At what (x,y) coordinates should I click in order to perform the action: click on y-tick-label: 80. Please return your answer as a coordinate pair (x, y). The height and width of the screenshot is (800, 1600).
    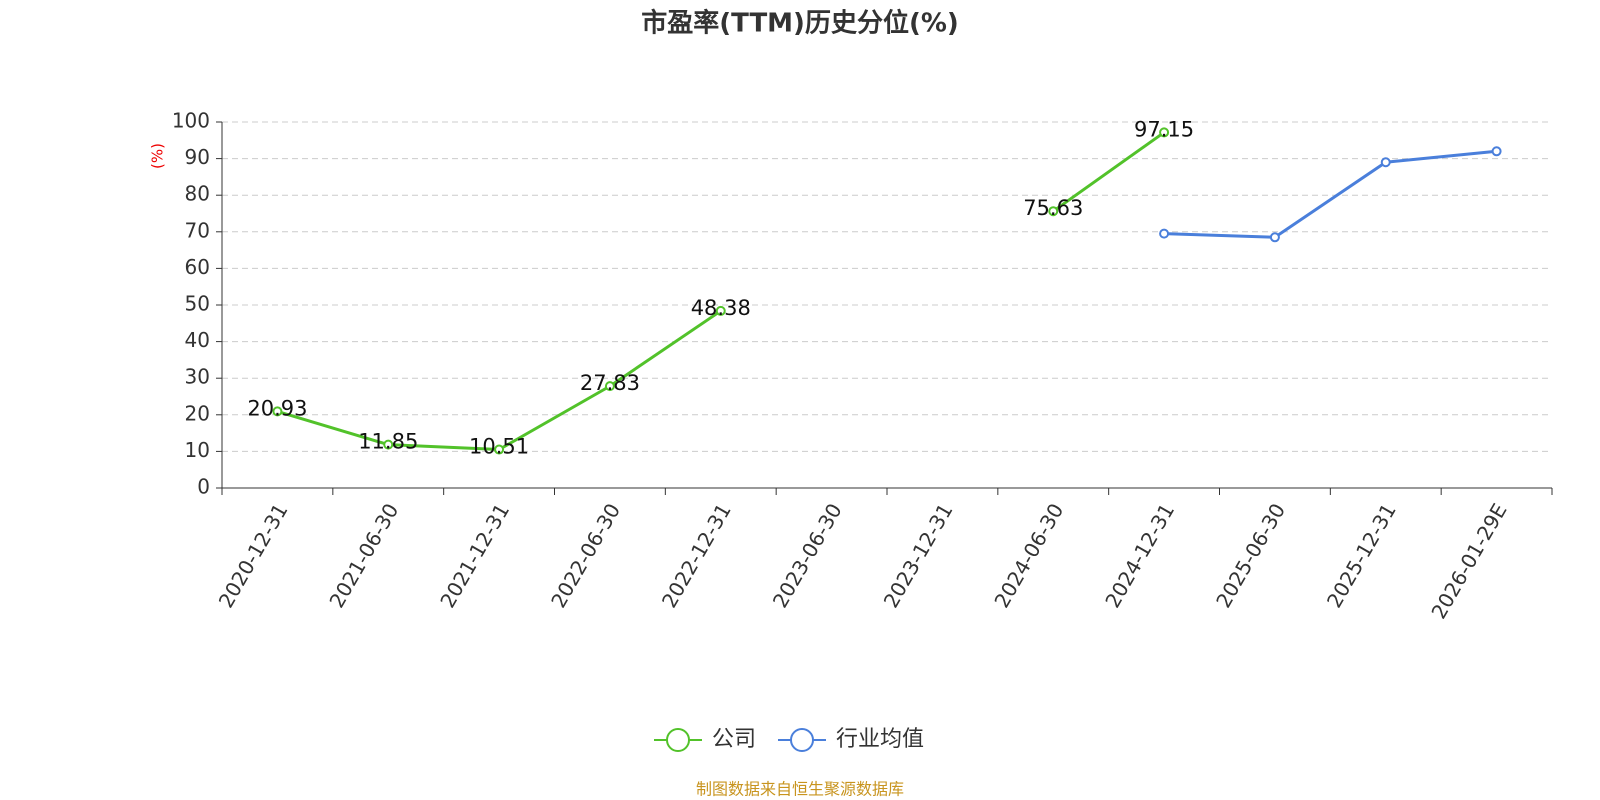
    Looking at the image, I should click on (197, 194).